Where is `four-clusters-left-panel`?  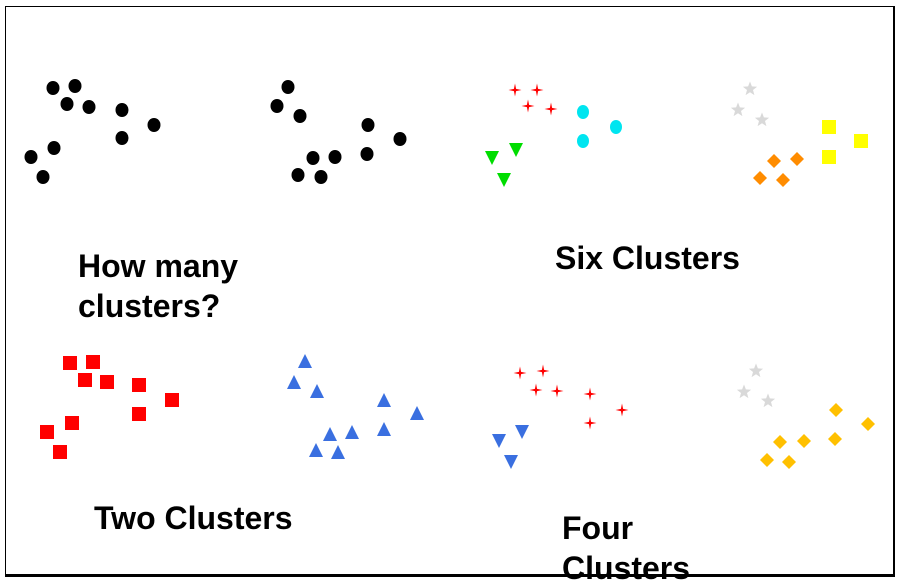
four-clusters-left-panel is located at coordinates (560, 416).